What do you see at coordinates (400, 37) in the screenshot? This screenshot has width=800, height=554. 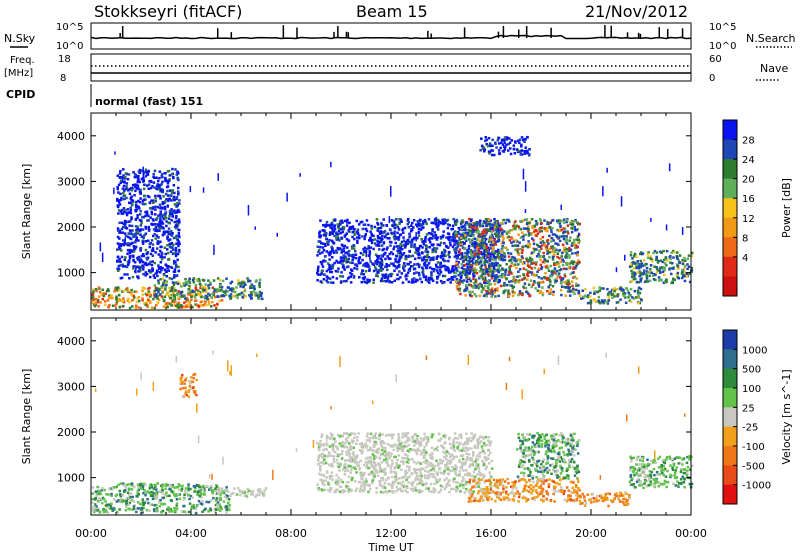 I see `noise-strip: N.Sky 10^5 10^0 10^5 10^0 N.Search` at bounding box center [400, 37].